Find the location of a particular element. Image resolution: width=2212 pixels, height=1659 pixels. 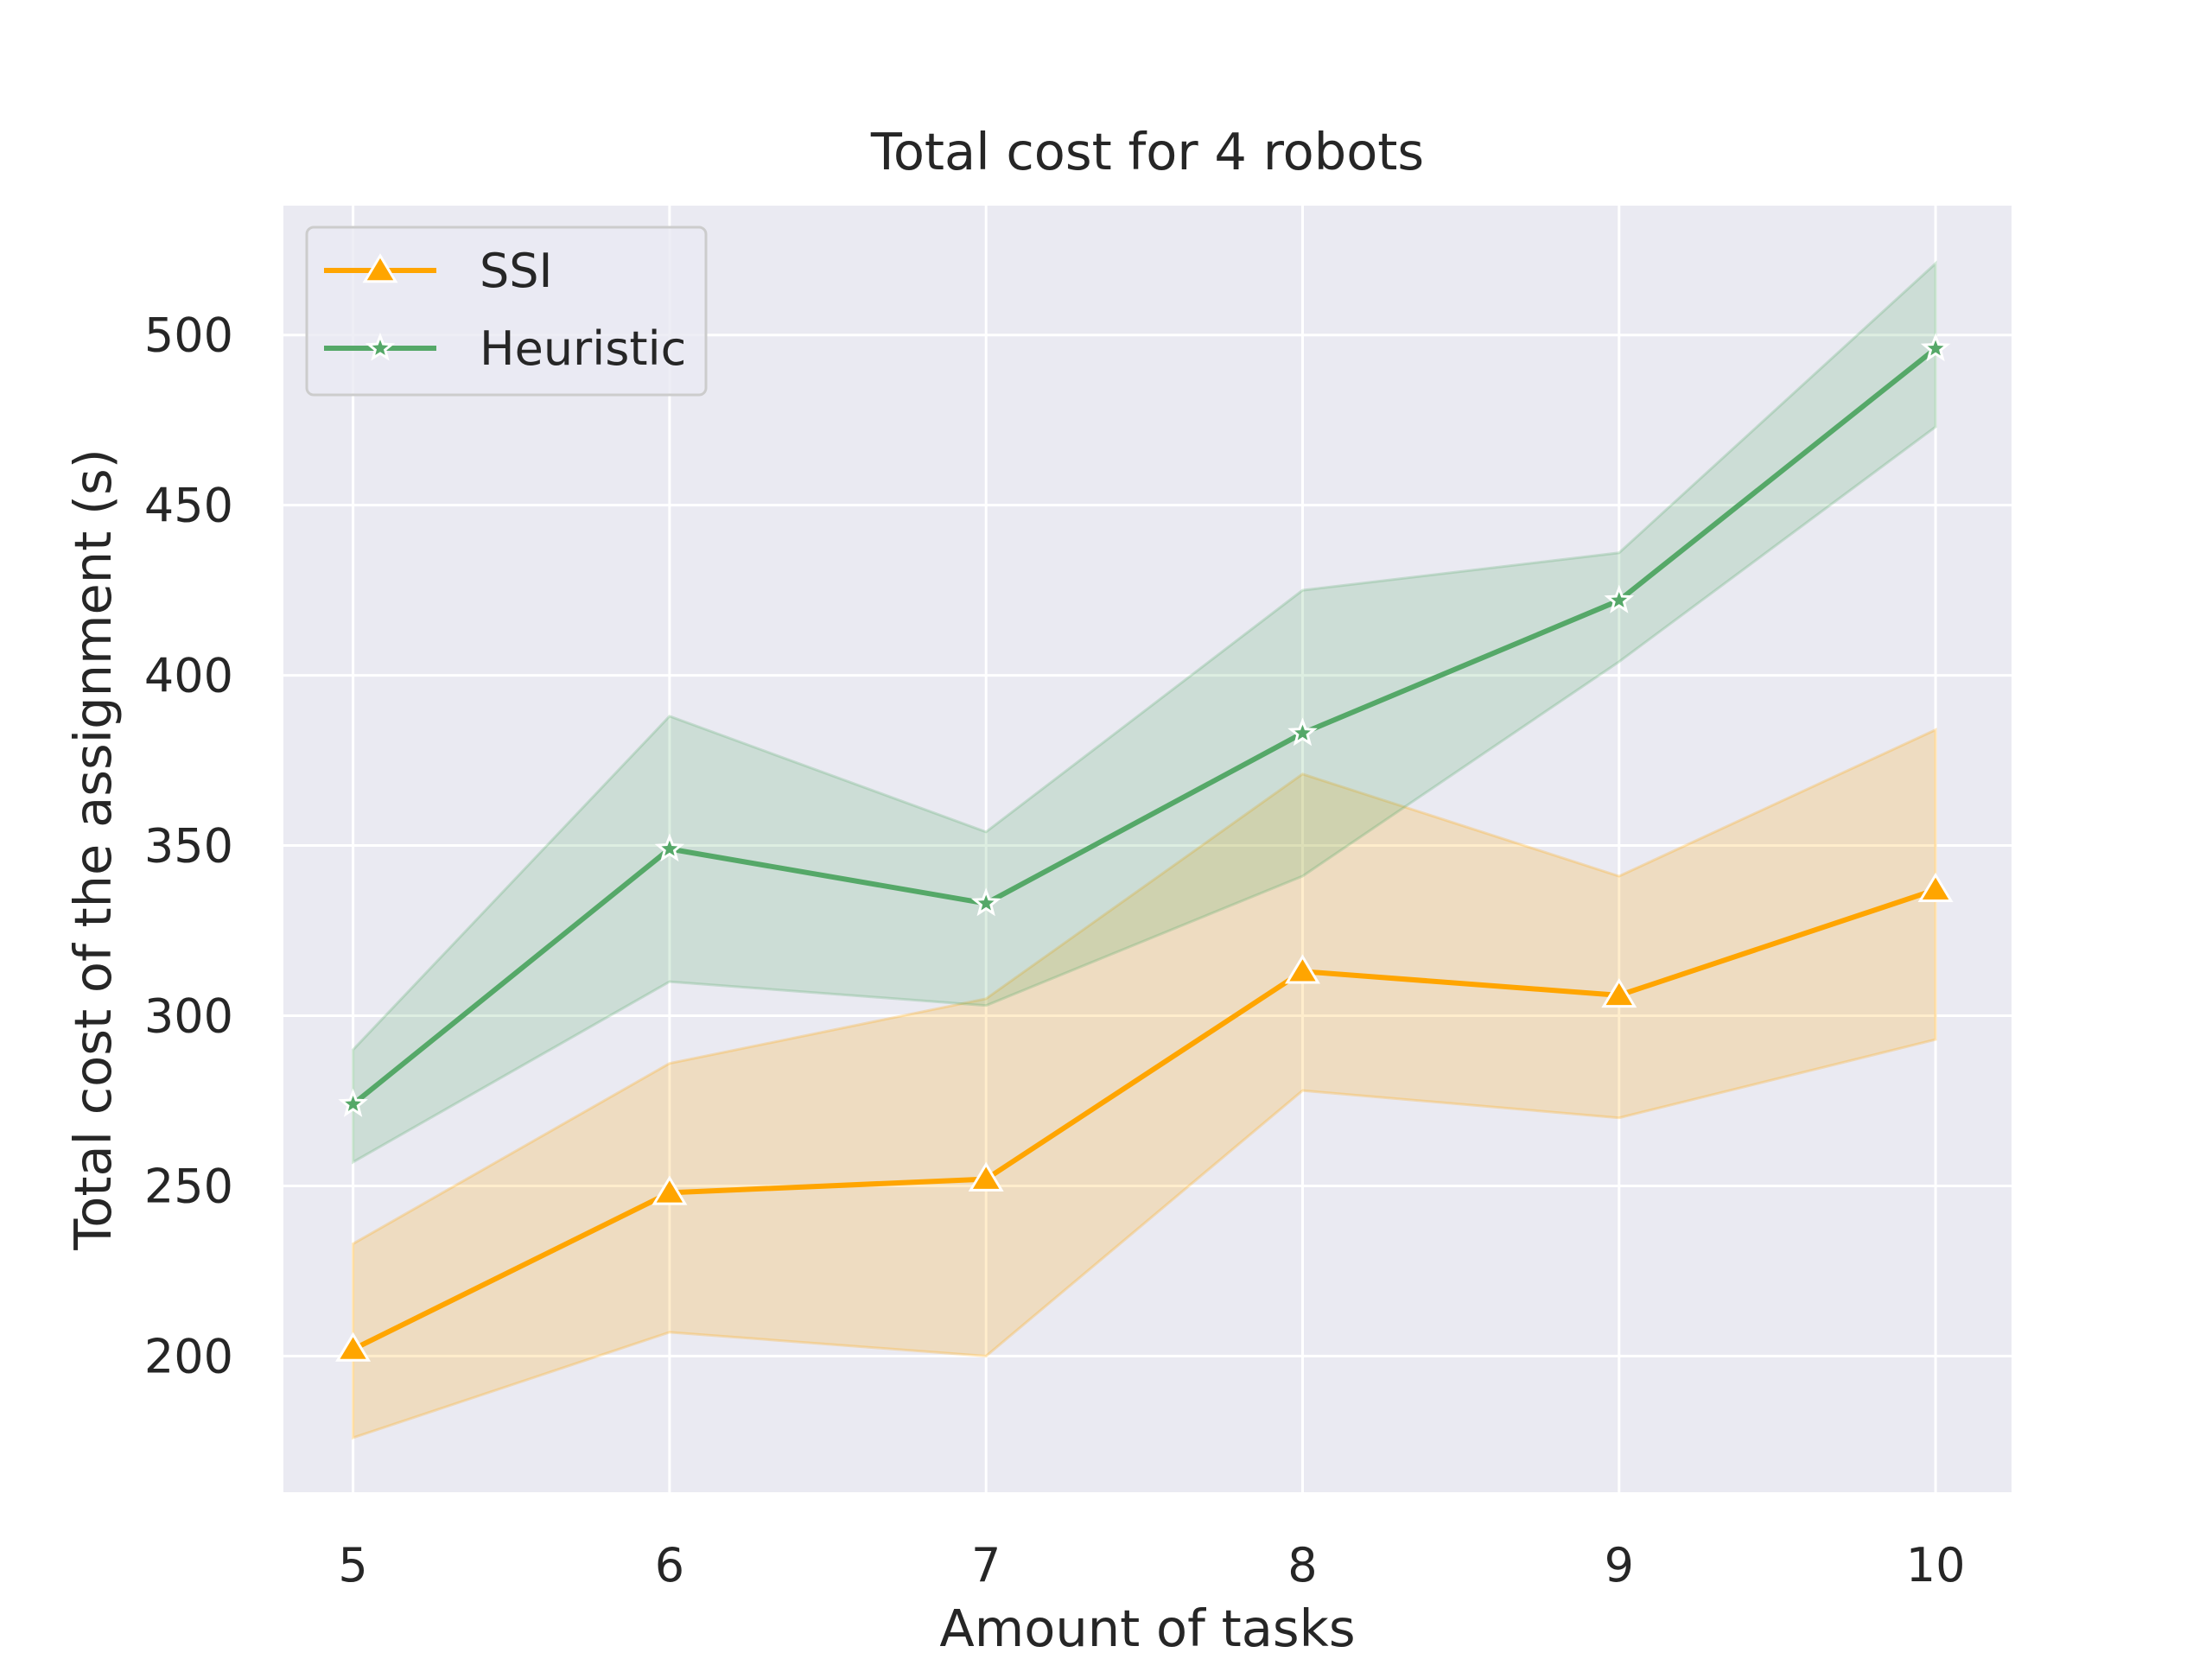

y-tick-label: 350 is located at coordinates (188, 846).